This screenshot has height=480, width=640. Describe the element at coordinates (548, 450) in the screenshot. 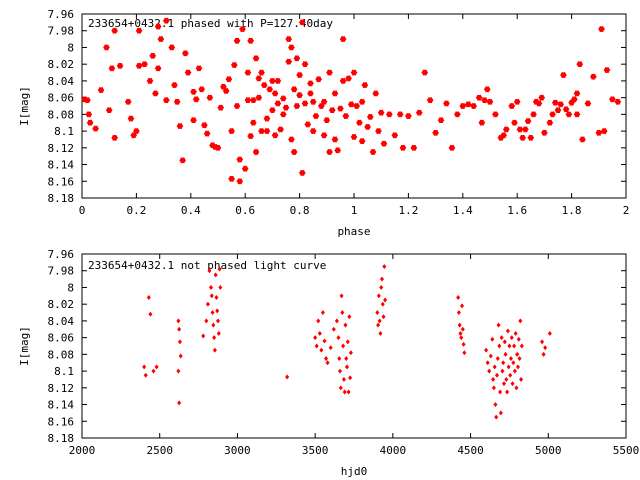

I see `x-tick-label: 5000` at that location.